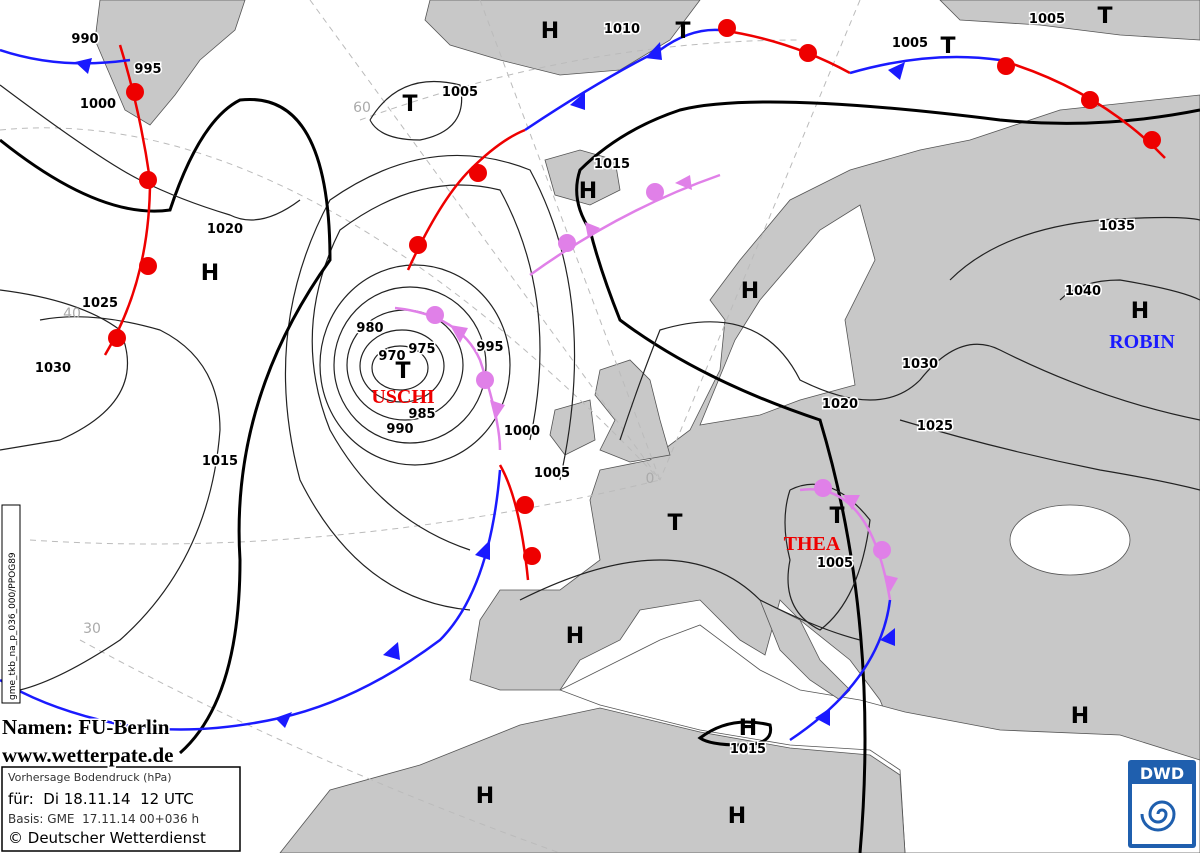 The width and height of the screenshot is (1200, 857). I want to click on dwd-logo-swirl, so click(1158, 816).